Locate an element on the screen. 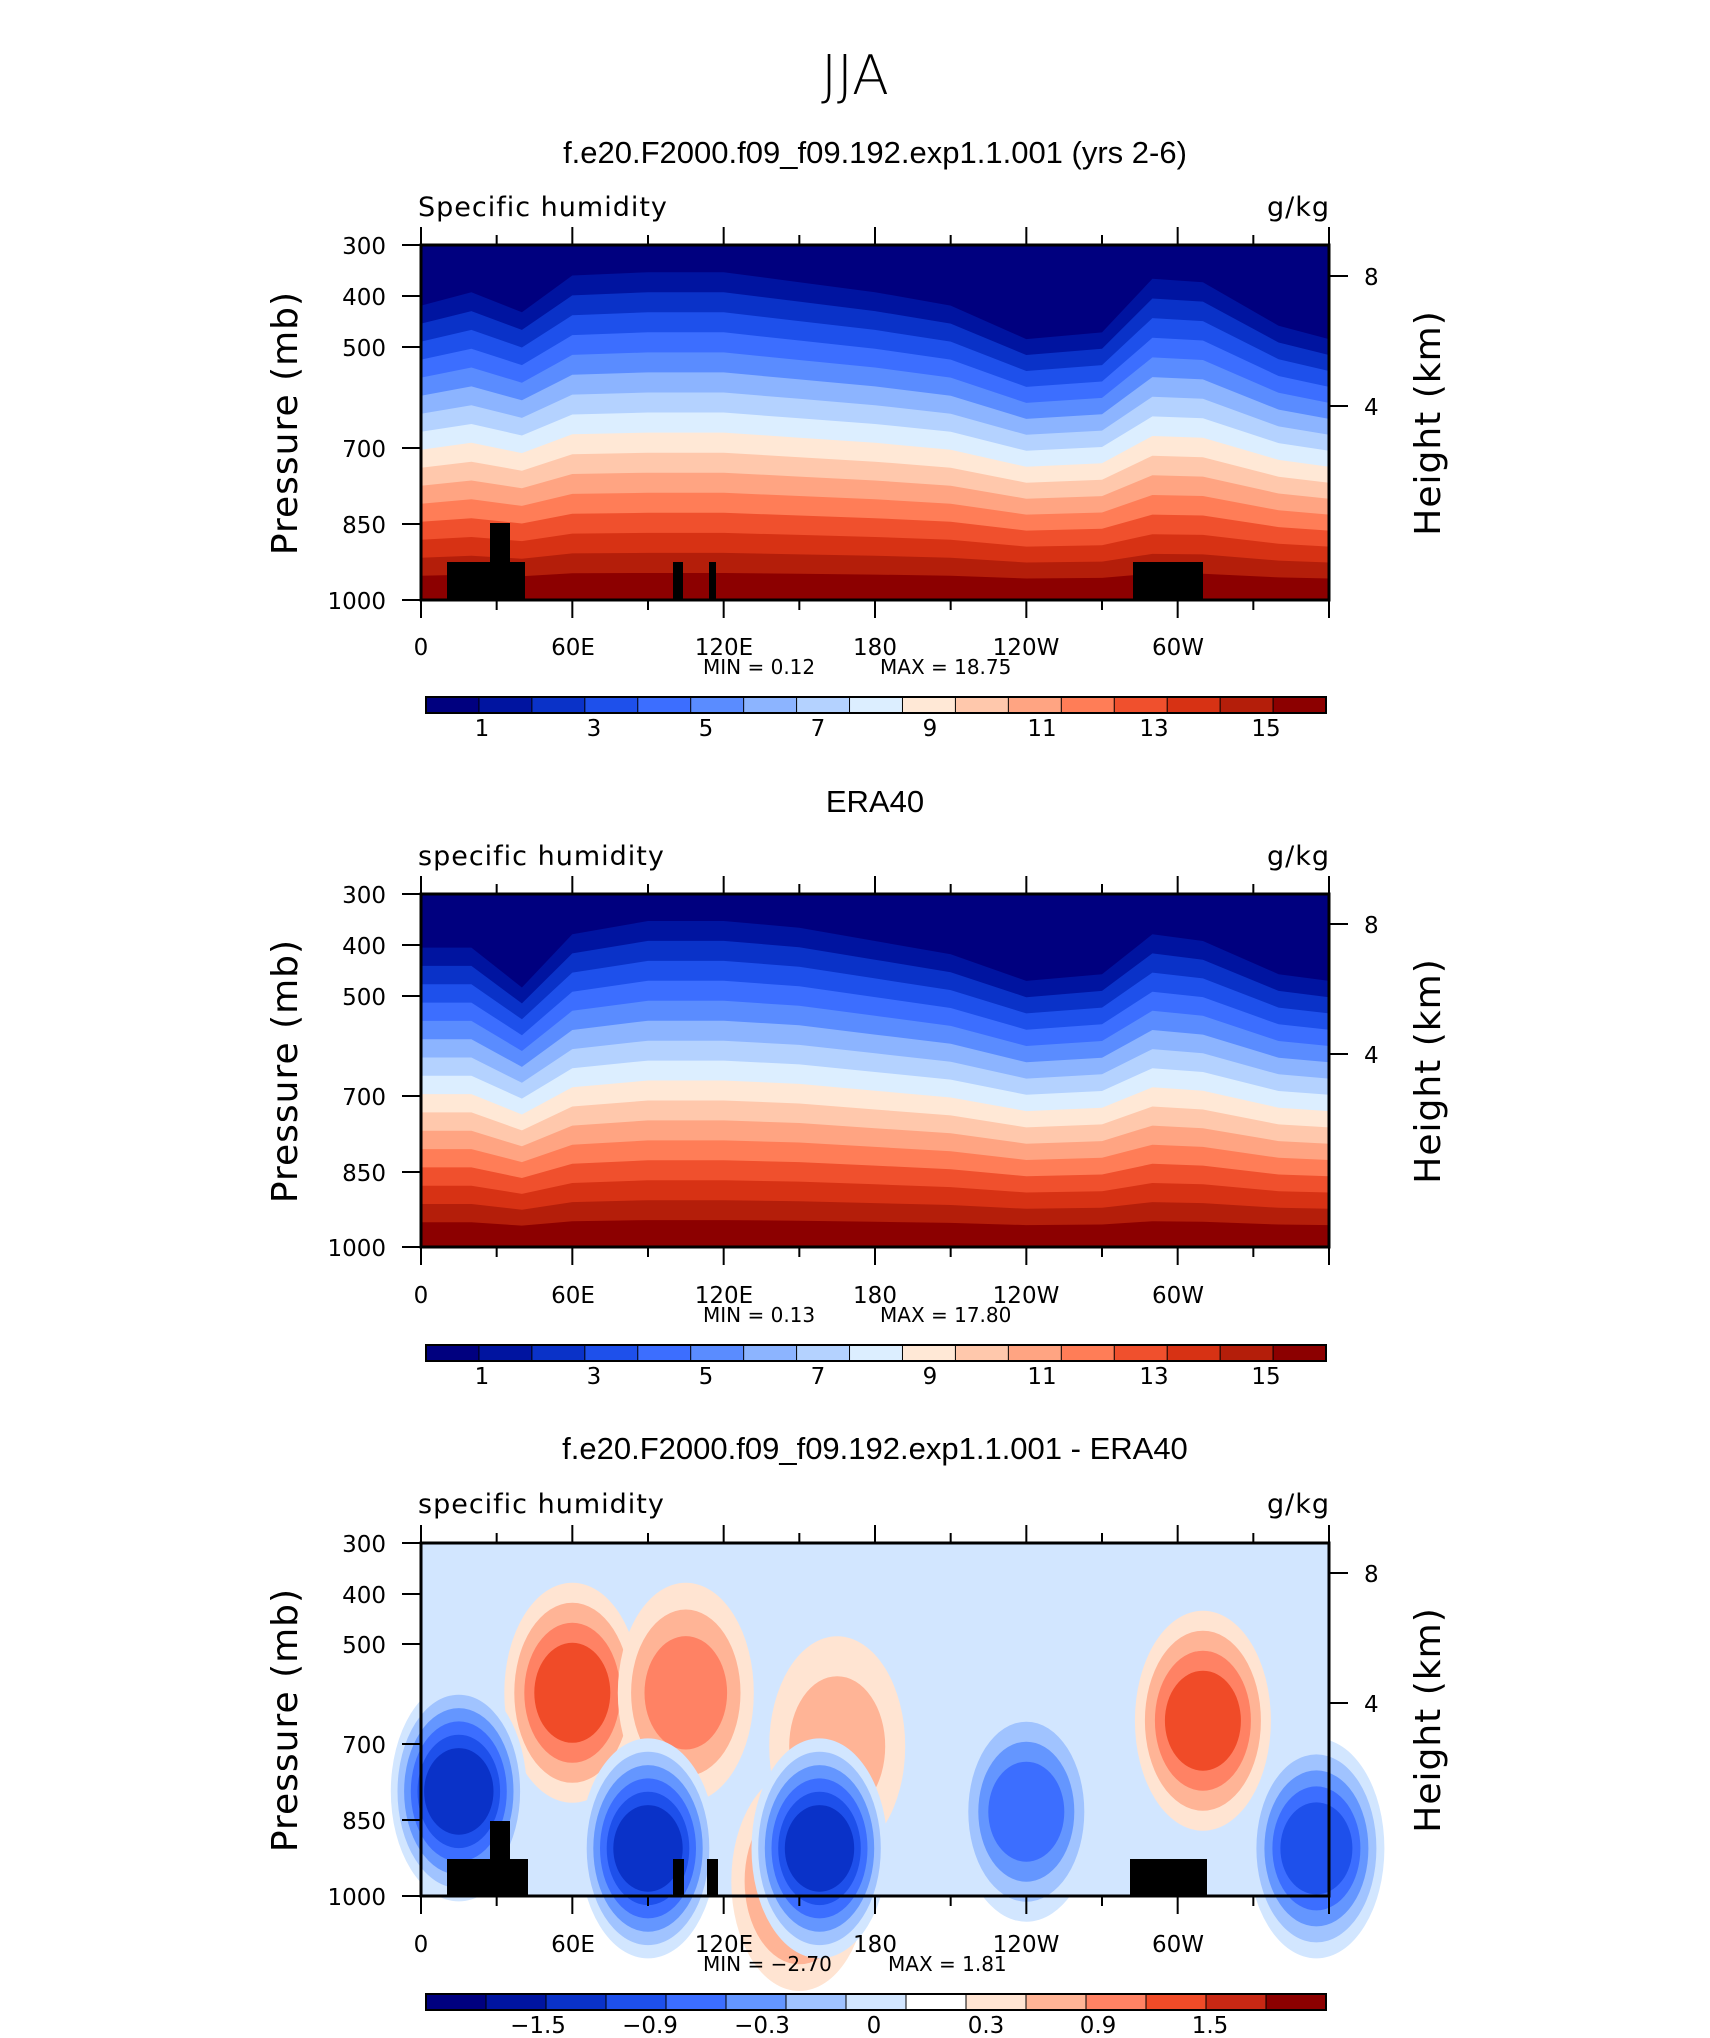  y-tick-label: 400 is located at coordinates (364, 947).